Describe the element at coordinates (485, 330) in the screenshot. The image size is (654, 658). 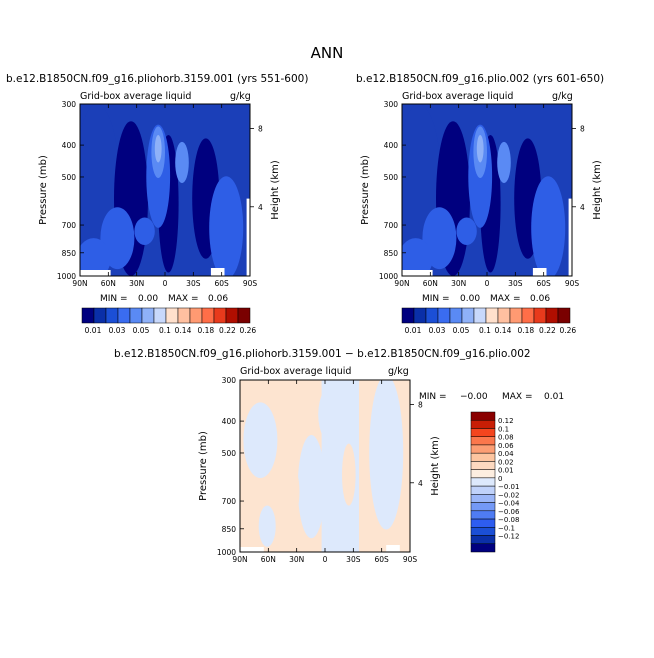
I see `colorbar-label: 0.1` at that location.